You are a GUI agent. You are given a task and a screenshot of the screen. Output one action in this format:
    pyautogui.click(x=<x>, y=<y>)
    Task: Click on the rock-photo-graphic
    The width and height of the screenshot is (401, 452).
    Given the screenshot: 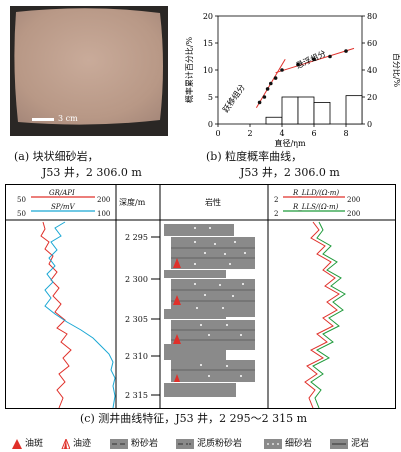 What is the action you would take?
    pyautogui.click(x=89, y=71)
    